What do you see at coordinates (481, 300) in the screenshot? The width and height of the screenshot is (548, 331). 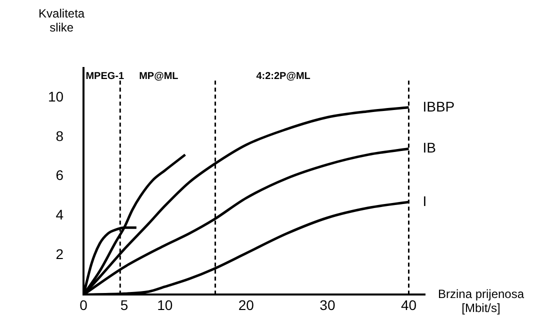 I see `x-axis-title: Brzina prijenosa [Mbit/s]` at bounding box center [481, 300].